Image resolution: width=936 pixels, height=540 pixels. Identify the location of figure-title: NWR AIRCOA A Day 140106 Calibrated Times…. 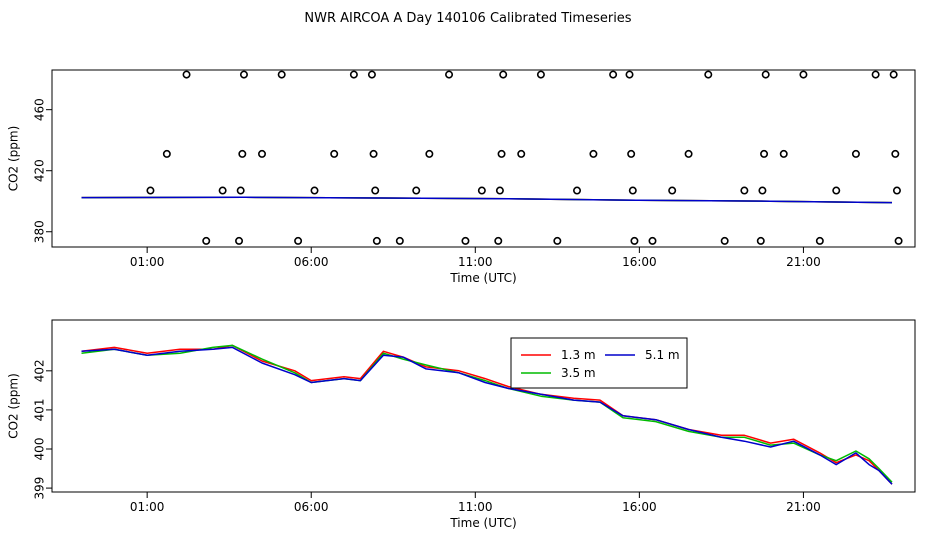
(467, 18).